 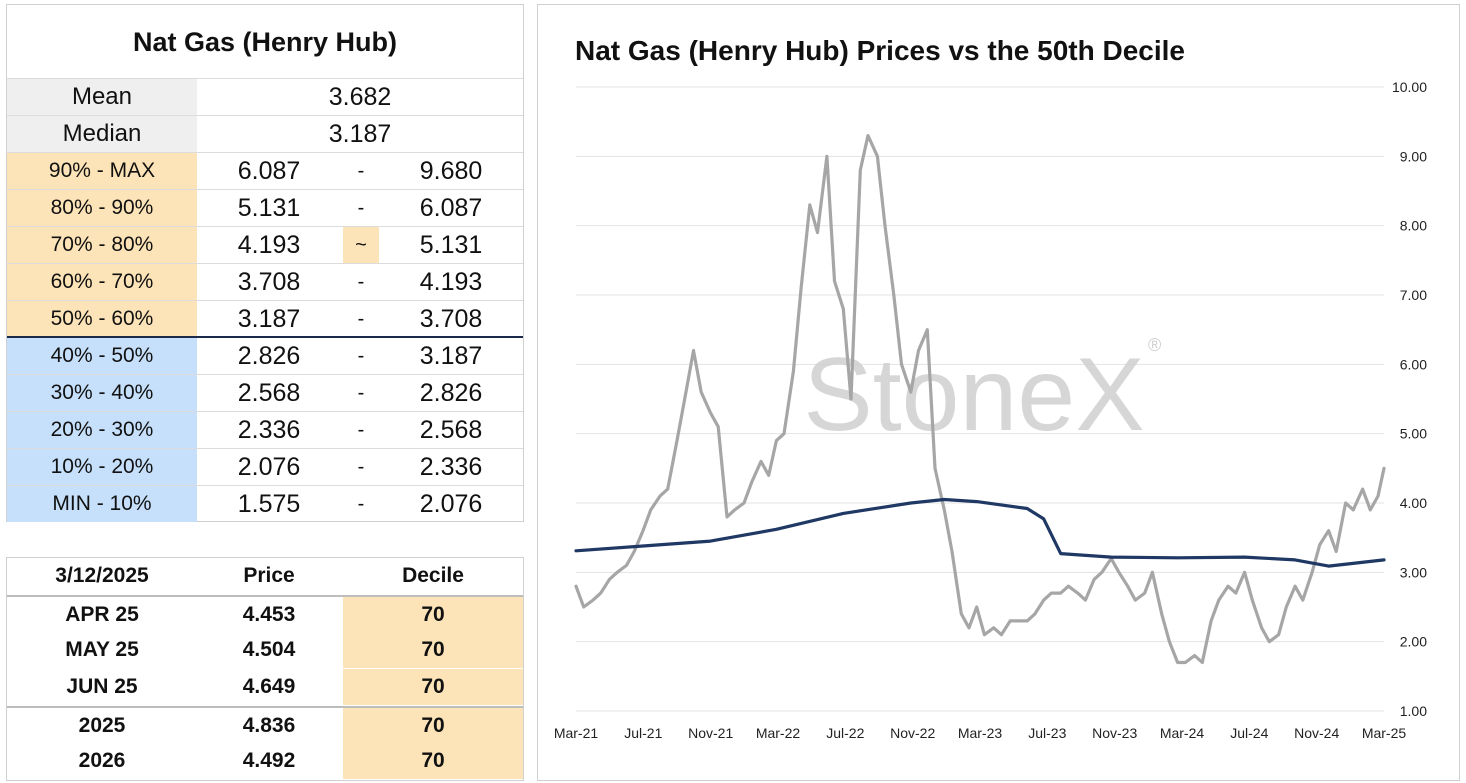 I want to click on y-tick-label: 9.00, so click(x=1413, y=156).